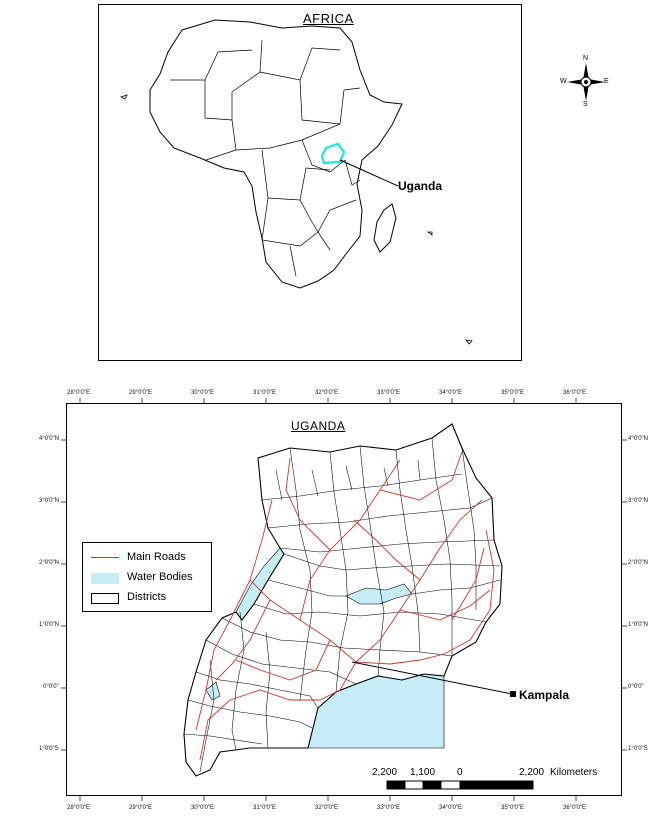  What do you see at coordinates (318, 426) in the screenshot?
I see `uganda-title: UGANDA` at bounding box center [318, 426].